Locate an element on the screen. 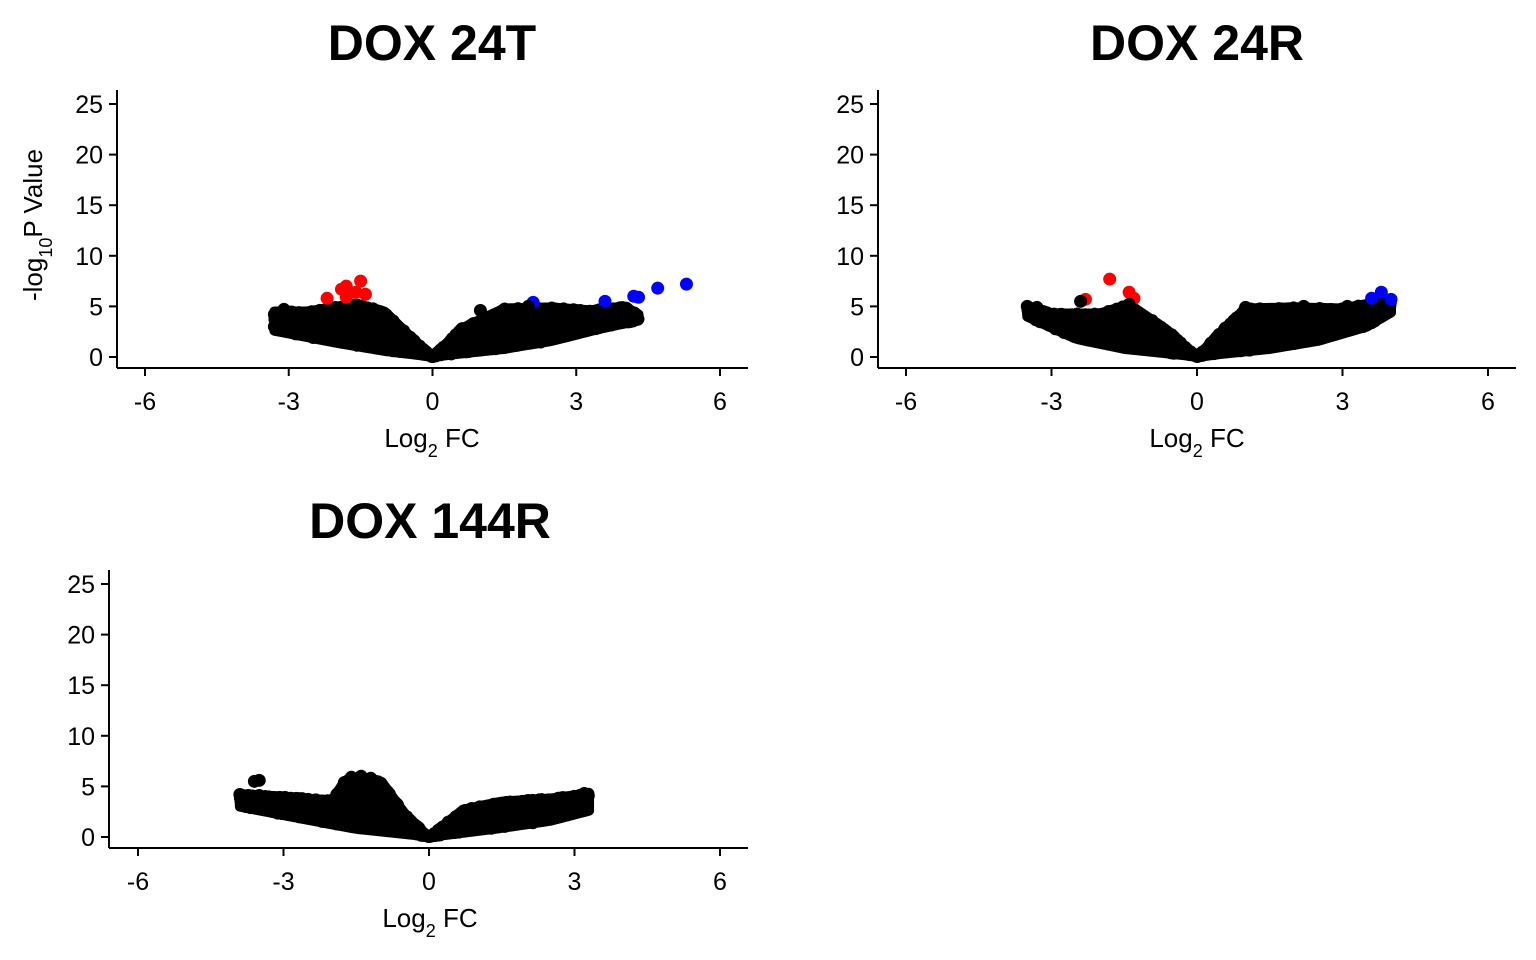 This screenshot has height=960, width=1536. x-tick-label: 0 is located at coordinates (433, 402).